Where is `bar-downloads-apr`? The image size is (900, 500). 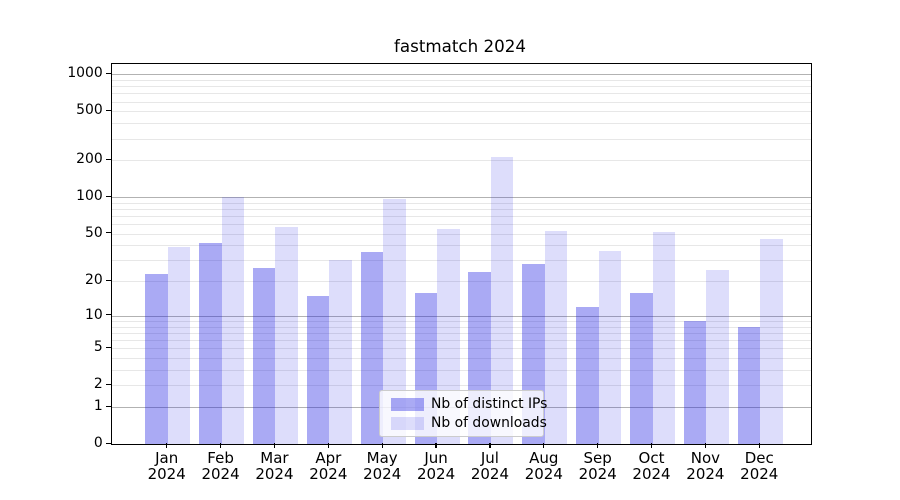 bar-downloads-apr is located at coordinates (340, 352).